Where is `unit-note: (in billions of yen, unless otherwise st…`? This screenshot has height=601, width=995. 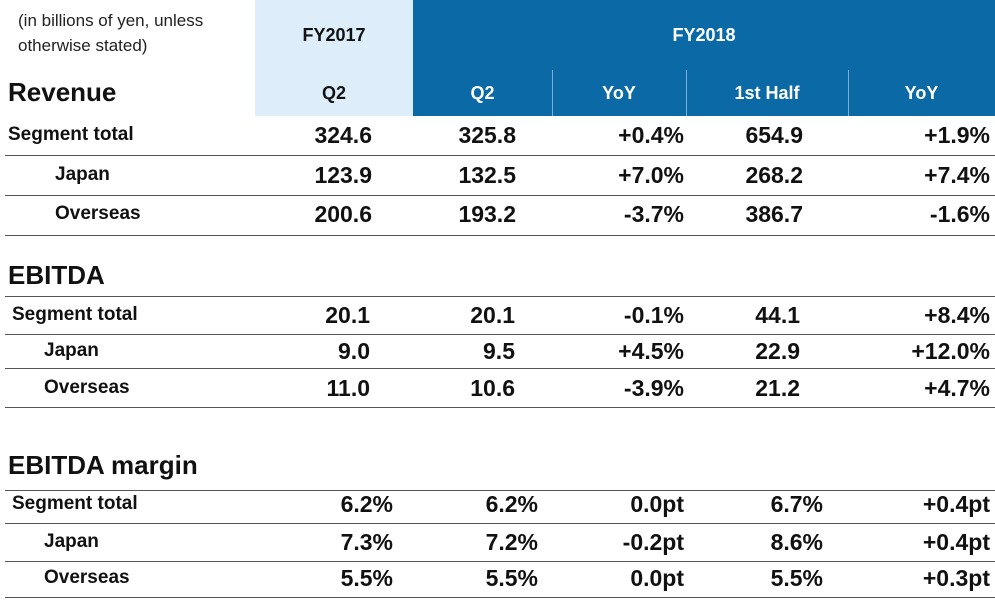
unit-note: (in billions of yen, unless otherwise st… is located at coordinates (111, 33).